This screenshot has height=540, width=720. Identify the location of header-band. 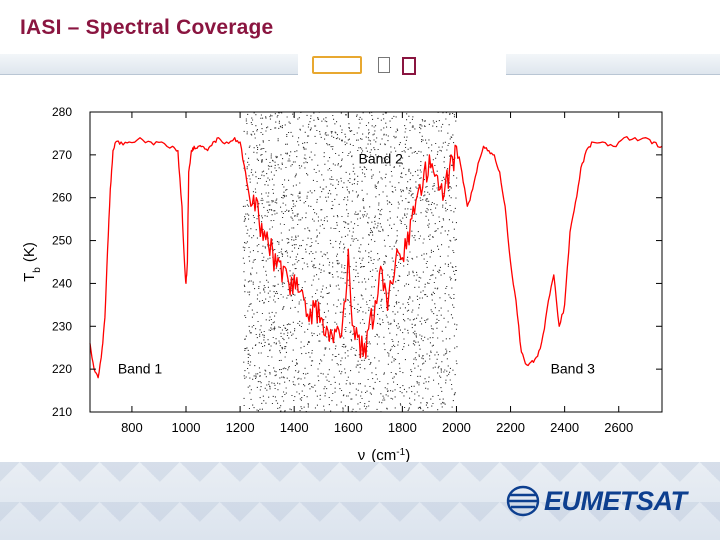
(360, 66).